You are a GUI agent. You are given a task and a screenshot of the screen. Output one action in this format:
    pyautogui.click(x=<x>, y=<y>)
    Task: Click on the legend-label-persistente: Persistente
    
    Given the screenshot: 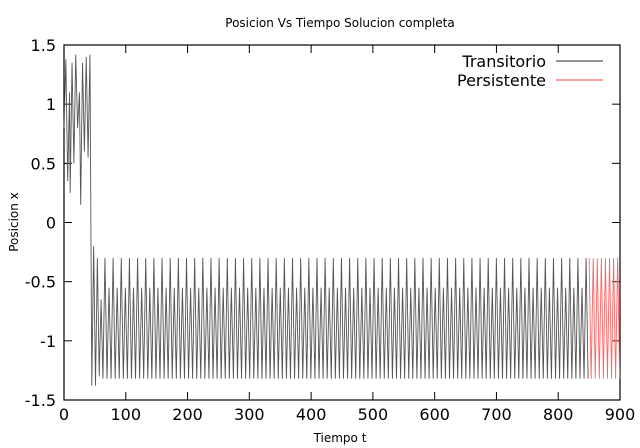 What is the action you would take?
    pyautogui.click(x=501, y=80)
    